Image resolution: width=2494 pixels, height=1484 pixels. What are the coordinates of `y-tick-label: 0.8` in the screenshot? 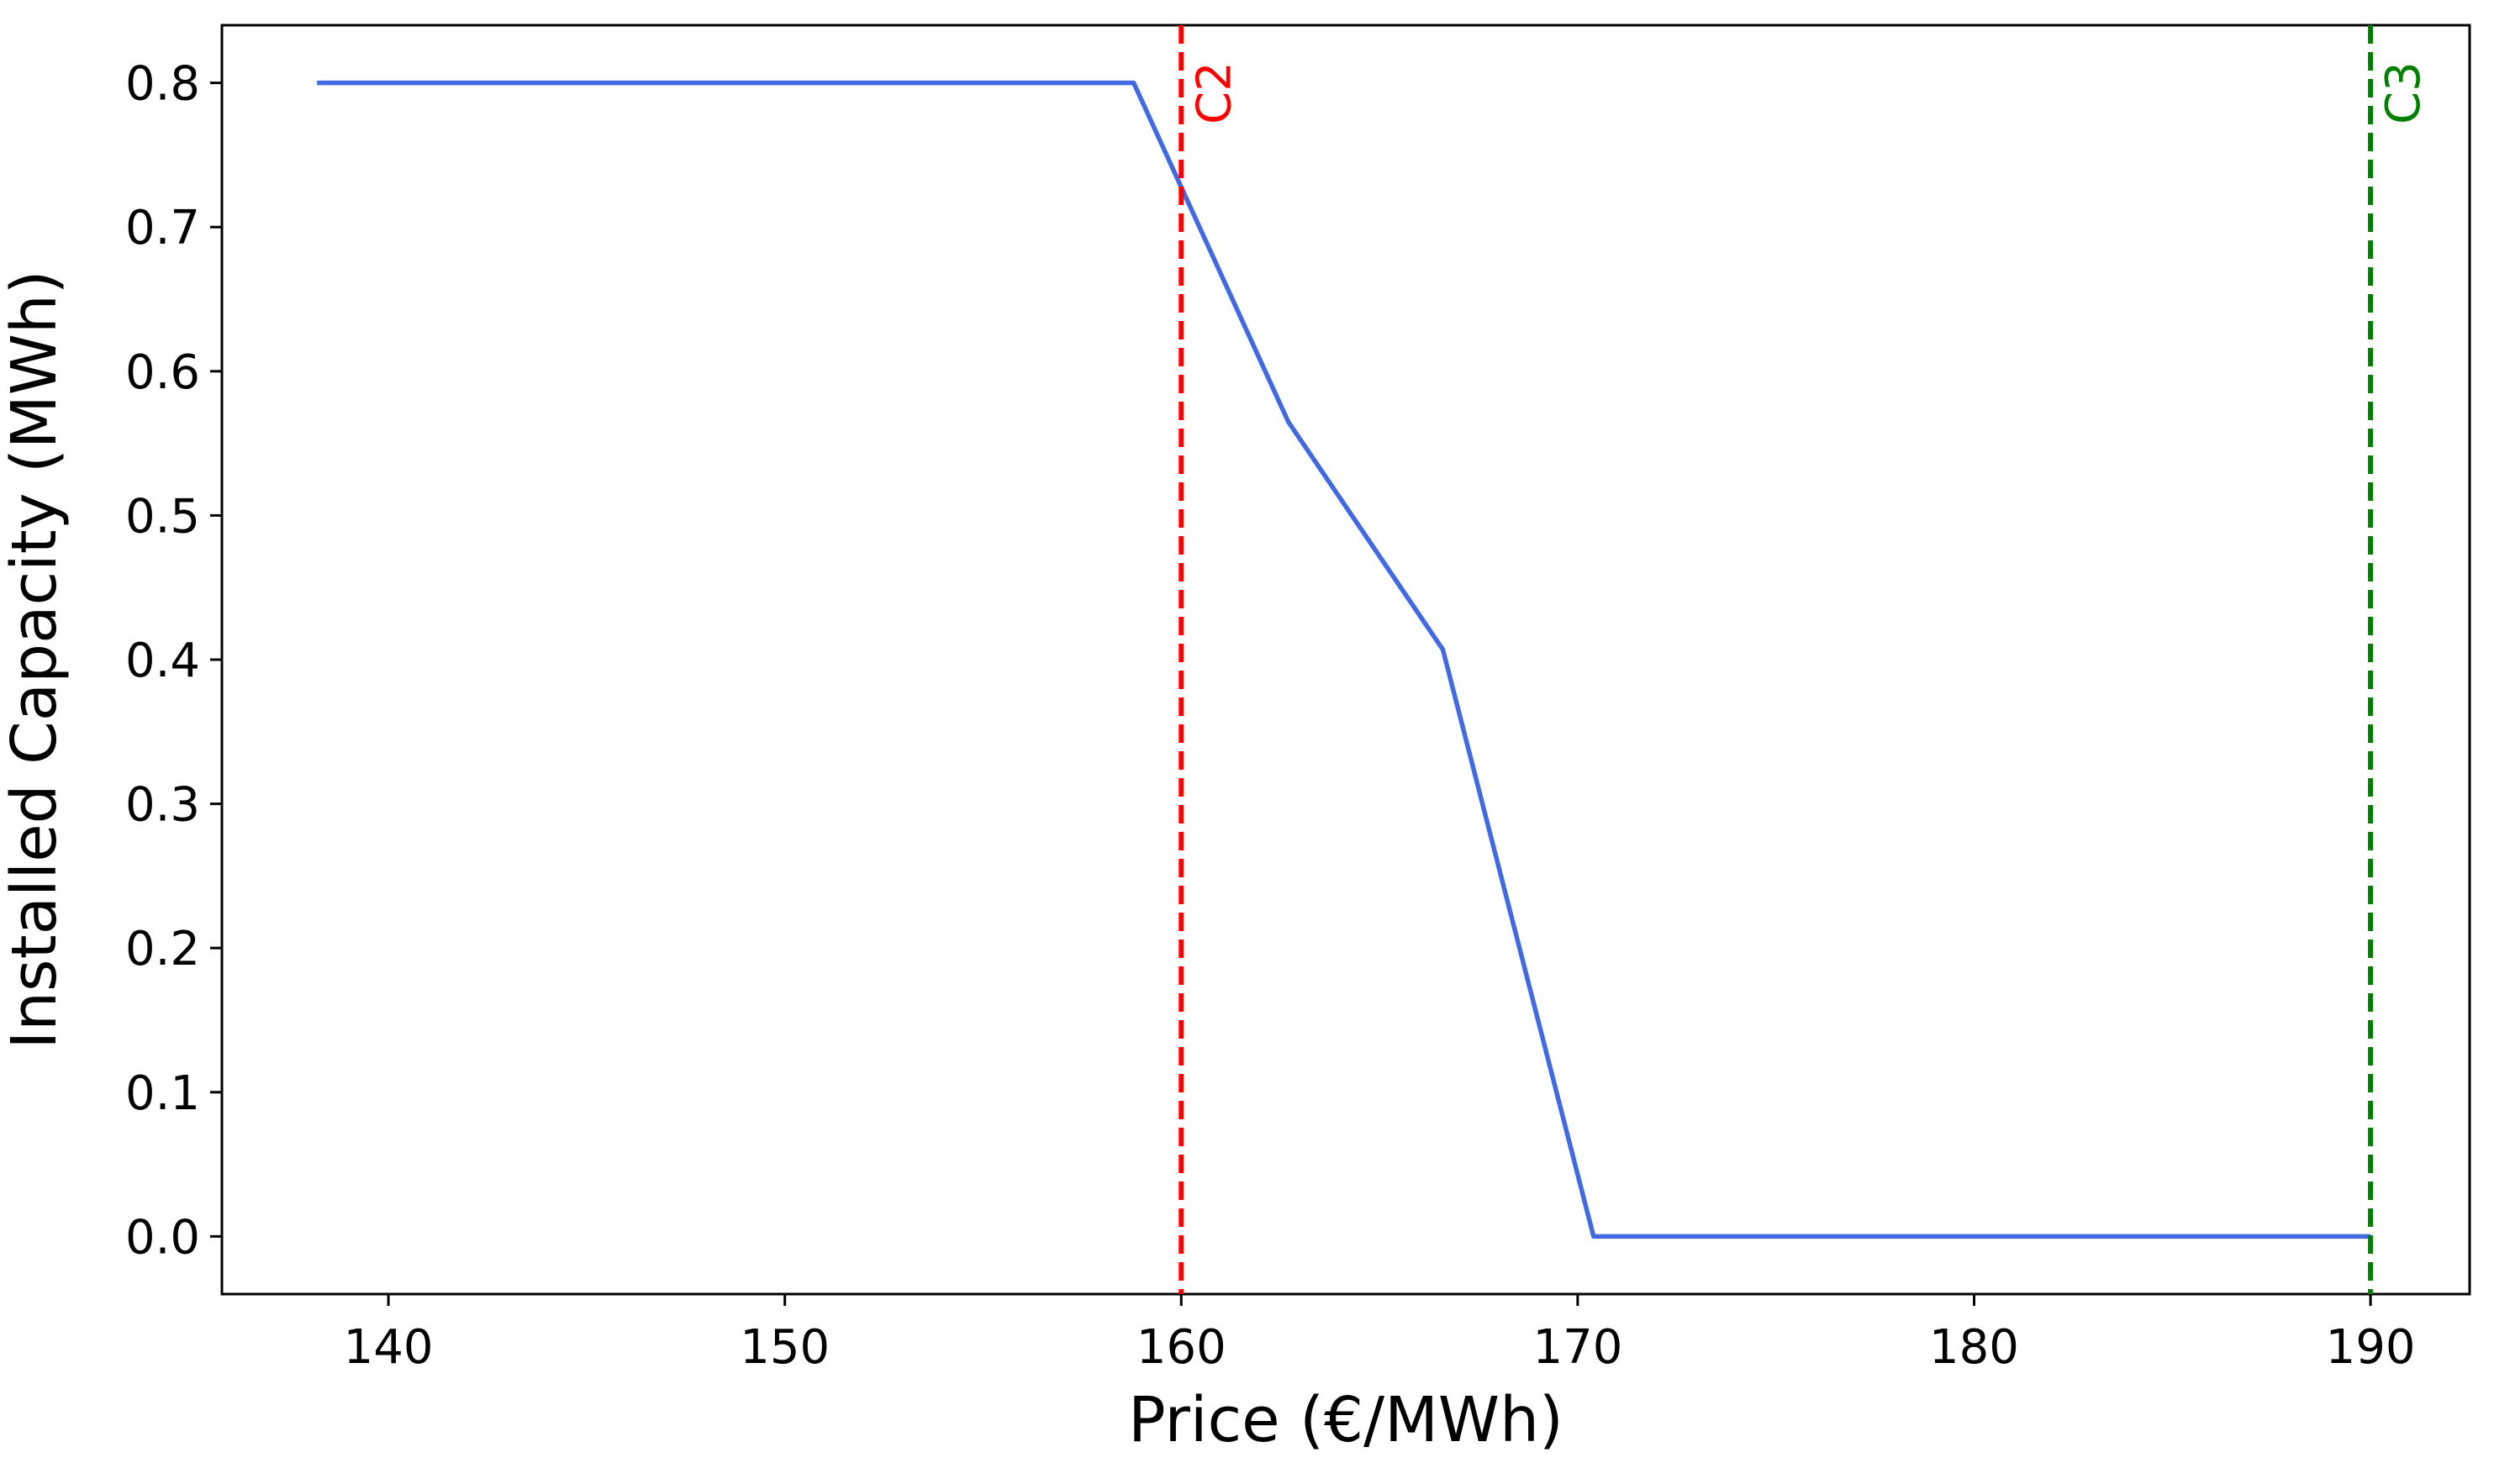 It's located at (162, 85).